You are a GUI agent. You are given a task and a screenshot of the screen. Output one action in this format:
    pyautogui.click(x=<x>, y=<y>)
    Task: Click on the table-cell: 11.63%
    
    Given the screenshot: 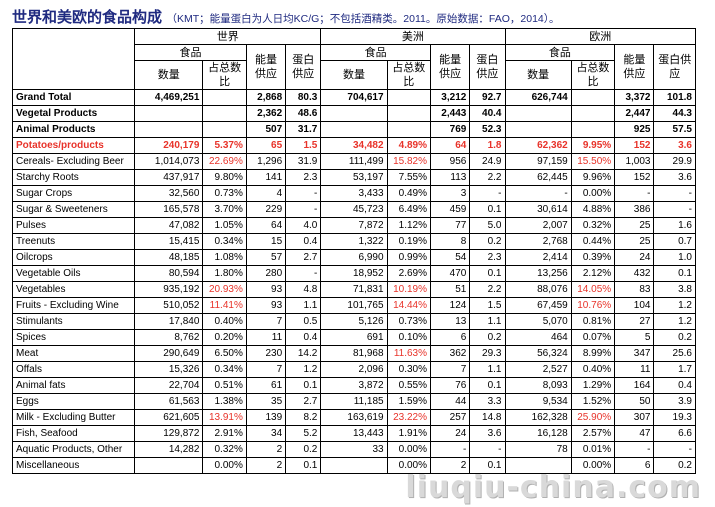 What is the action you would take?
    pyautogui.click(x=409, y=353)
    